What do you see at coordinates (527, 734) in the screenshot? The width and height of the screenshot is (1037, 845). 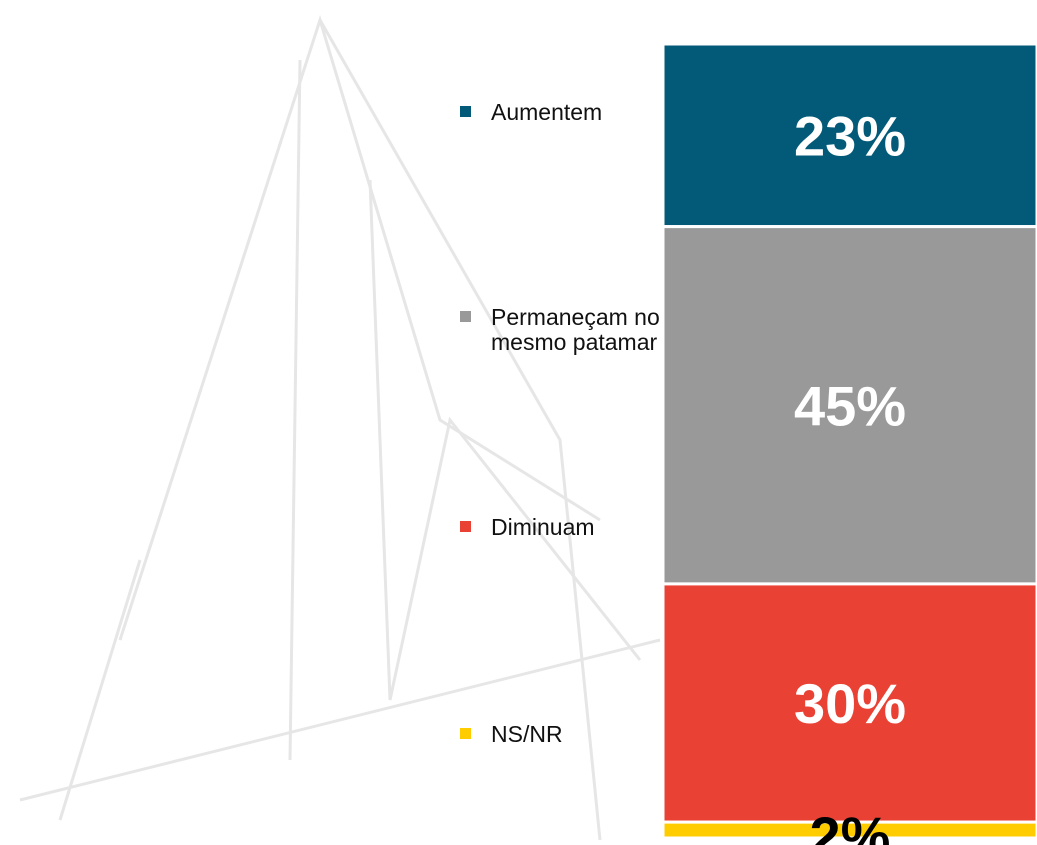 I see `legend-label: NS/NR` at bounding box center [527, 734].